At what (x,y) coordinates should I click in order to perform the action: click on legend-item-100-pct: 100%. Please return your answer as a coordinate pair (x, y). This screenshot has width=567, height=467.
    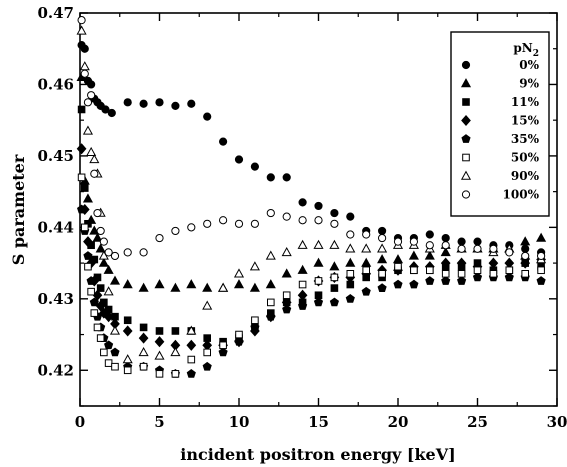
    Looking at the image, I should click on (500, 195).